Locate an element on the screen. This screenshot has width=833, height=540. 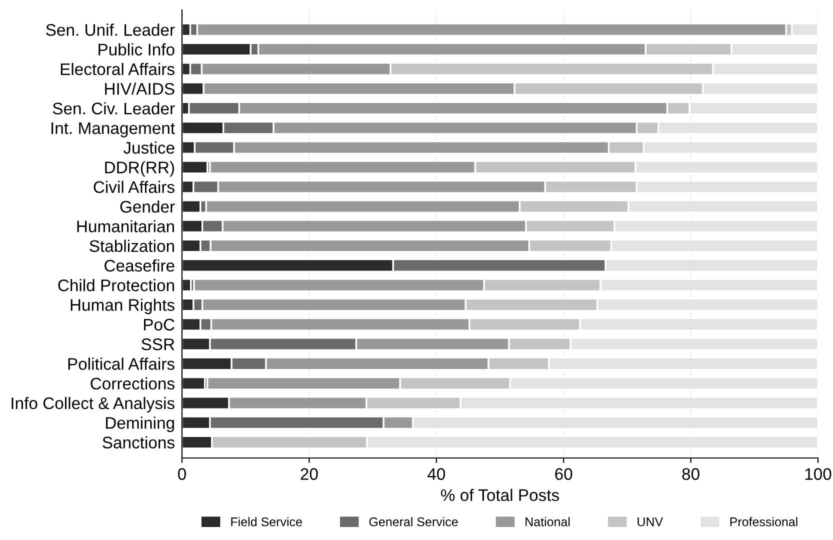
y-tick-label: Sen. Unif. Leader is located at coordinates (110, 30).